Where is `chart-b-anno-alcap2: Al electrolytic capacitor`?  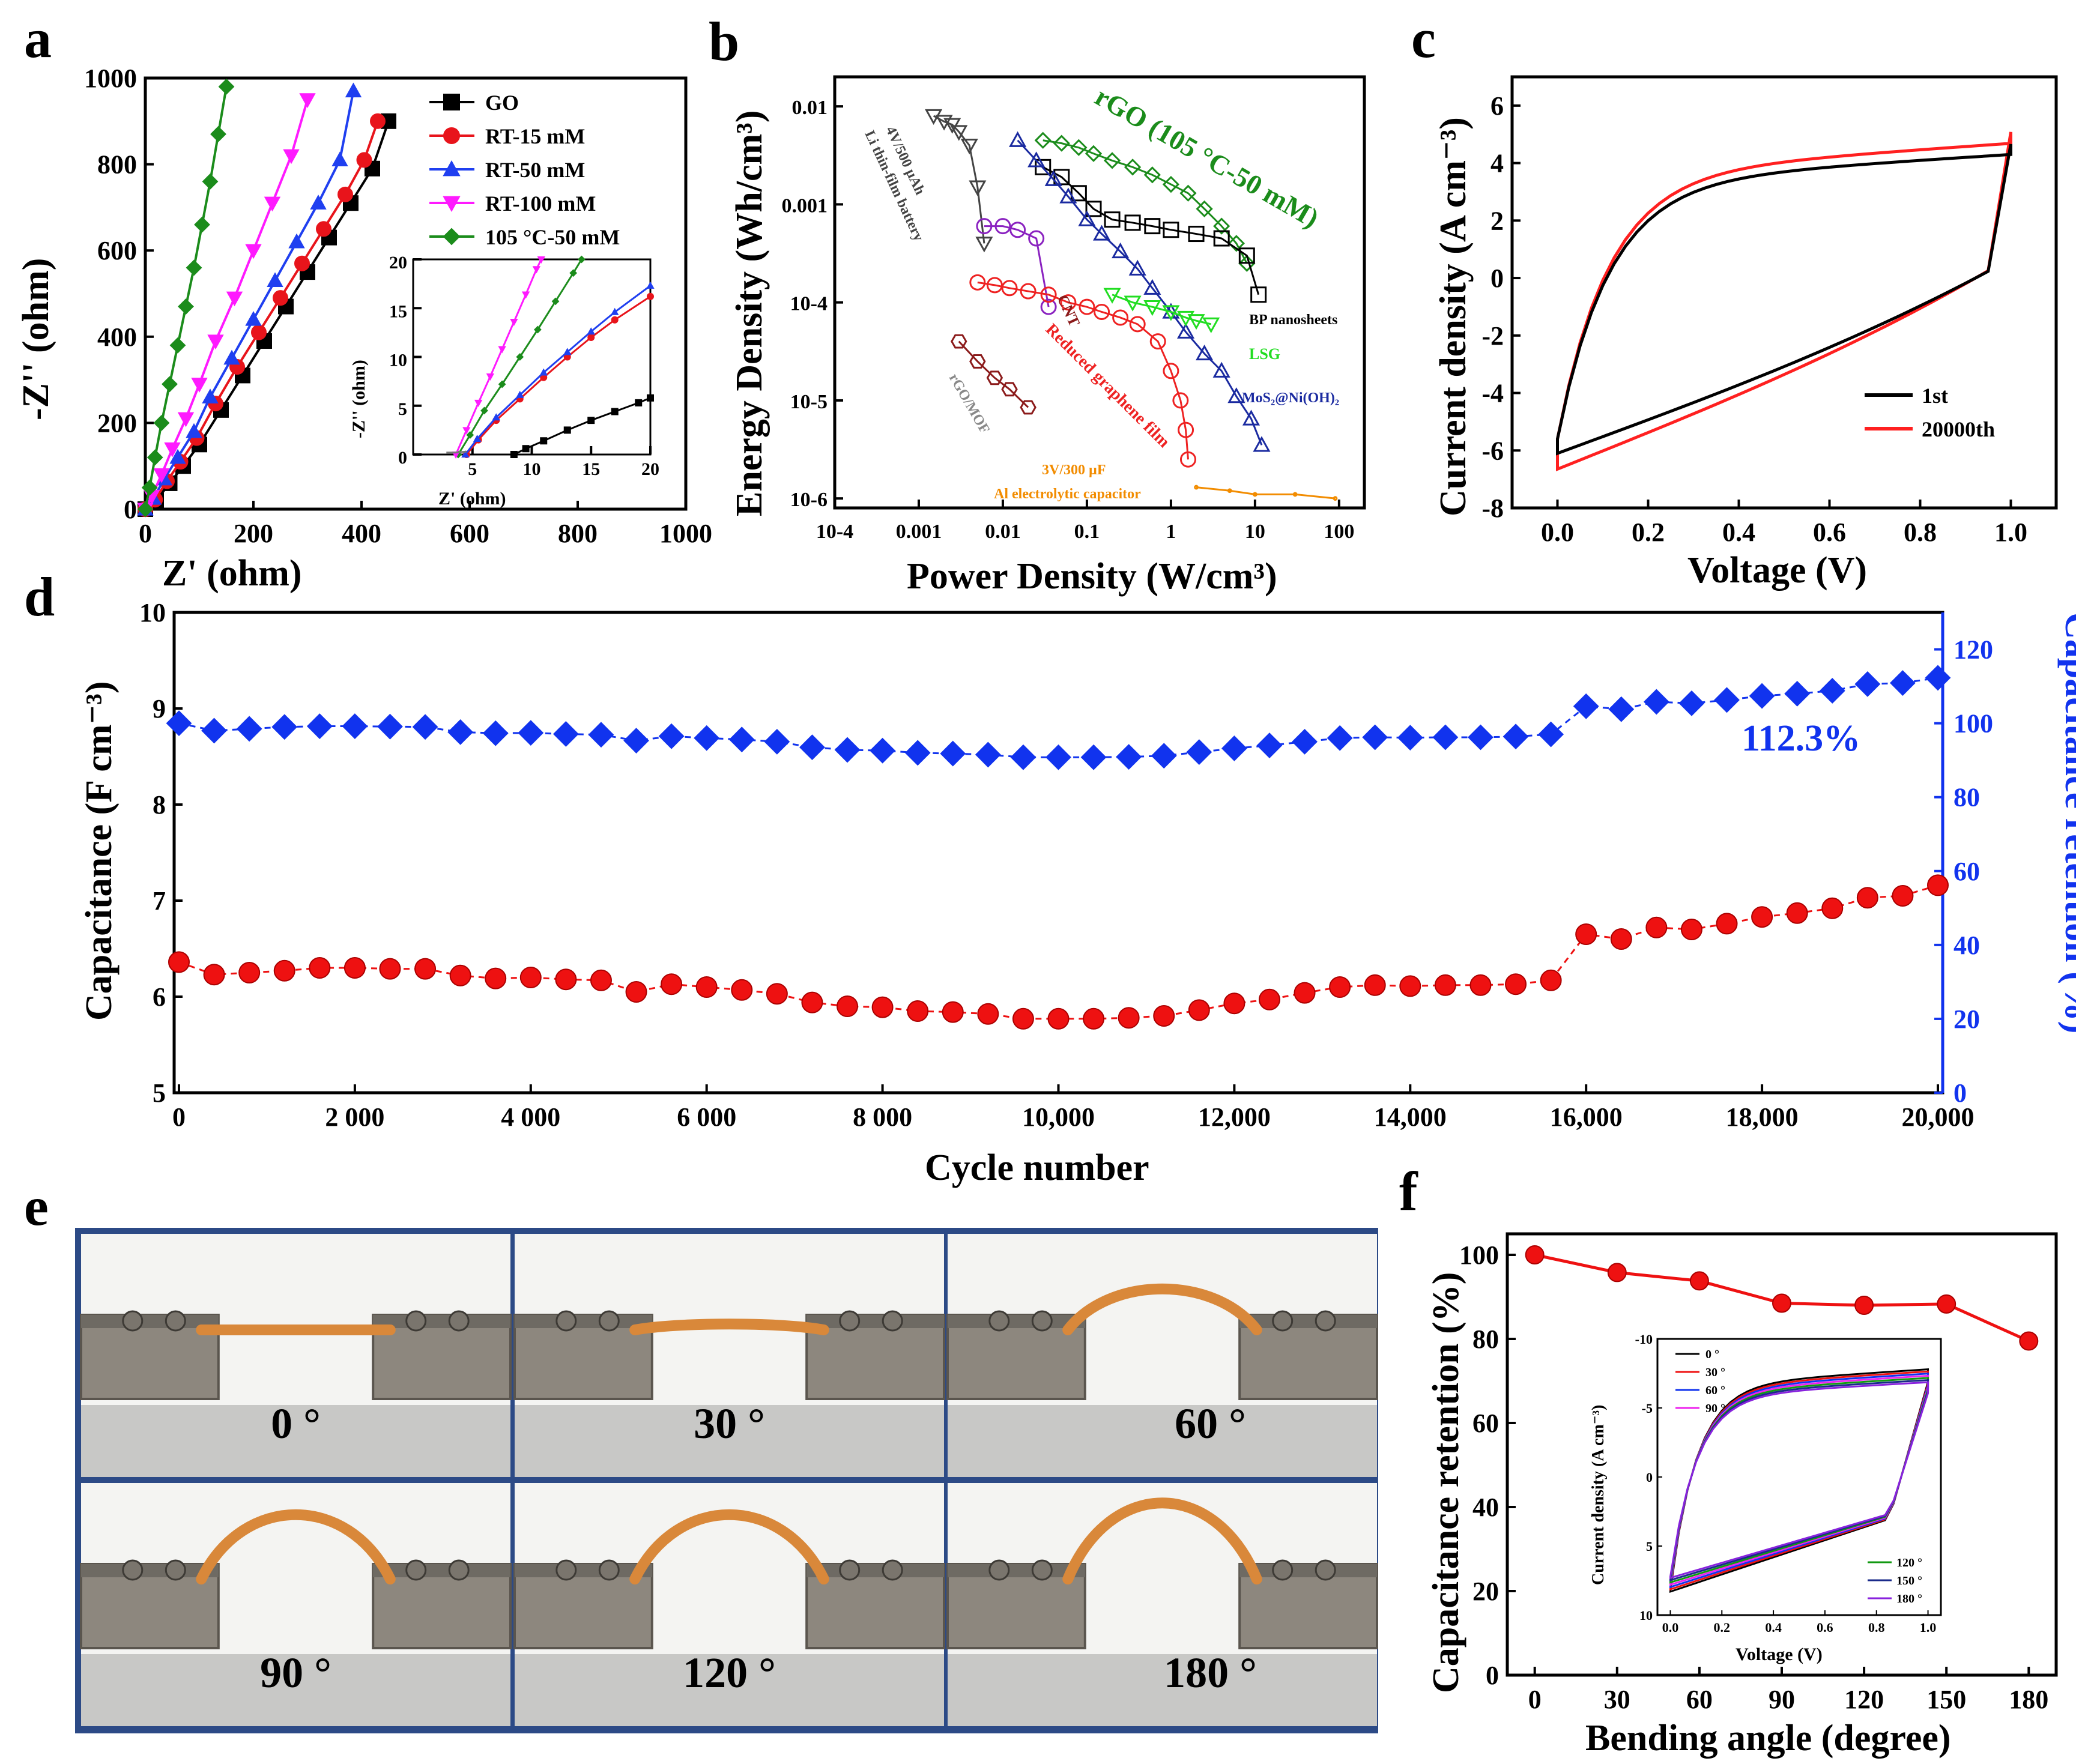 chart-b-anno-alcap2: Al electrolytic capacitor is located at coordinates (1067, 494).